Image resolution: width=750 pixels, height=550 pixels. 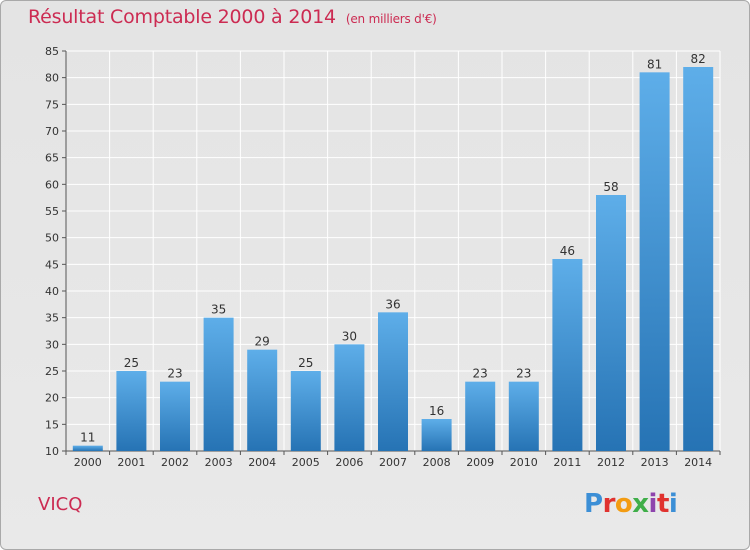 What do you see at coordinates (52, 131) in the screenshot?
I see `y-tick-label: 70` at bounding box center [52, 131].